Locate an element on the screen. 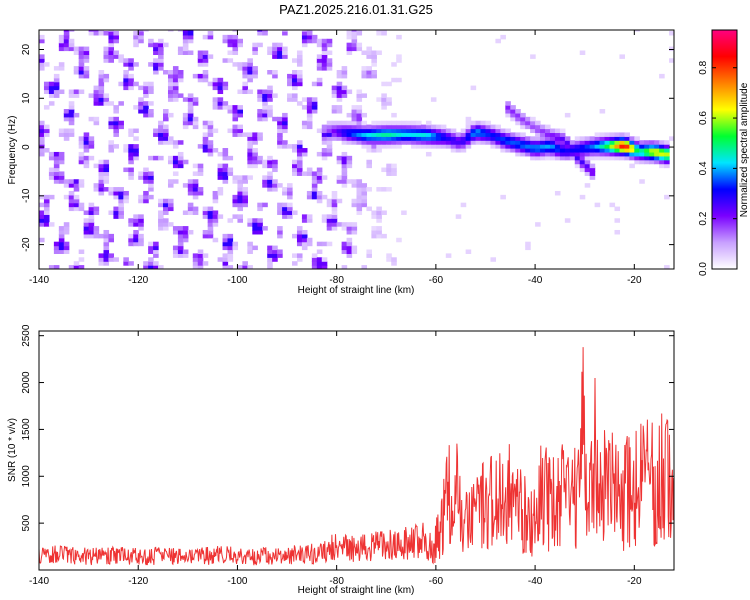 This screenshot has width=750, height=600. spectrogram-x-tick-label: -60 is located at coordinates (436, 280).